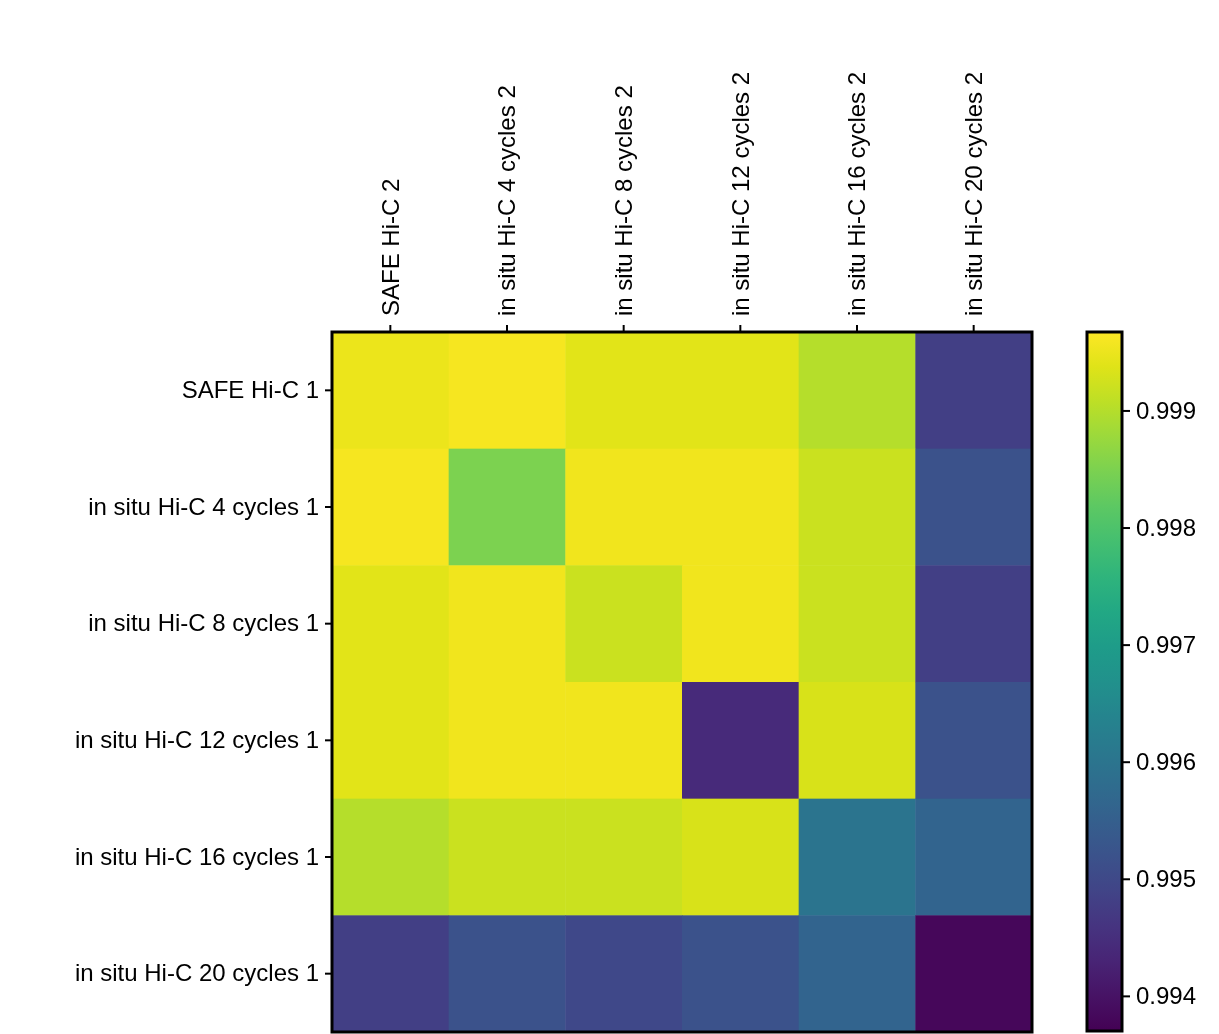  Describe the element at coordinates (1166, 996) in the screenshot. I see `color-bar-label: 0.994` at that location.